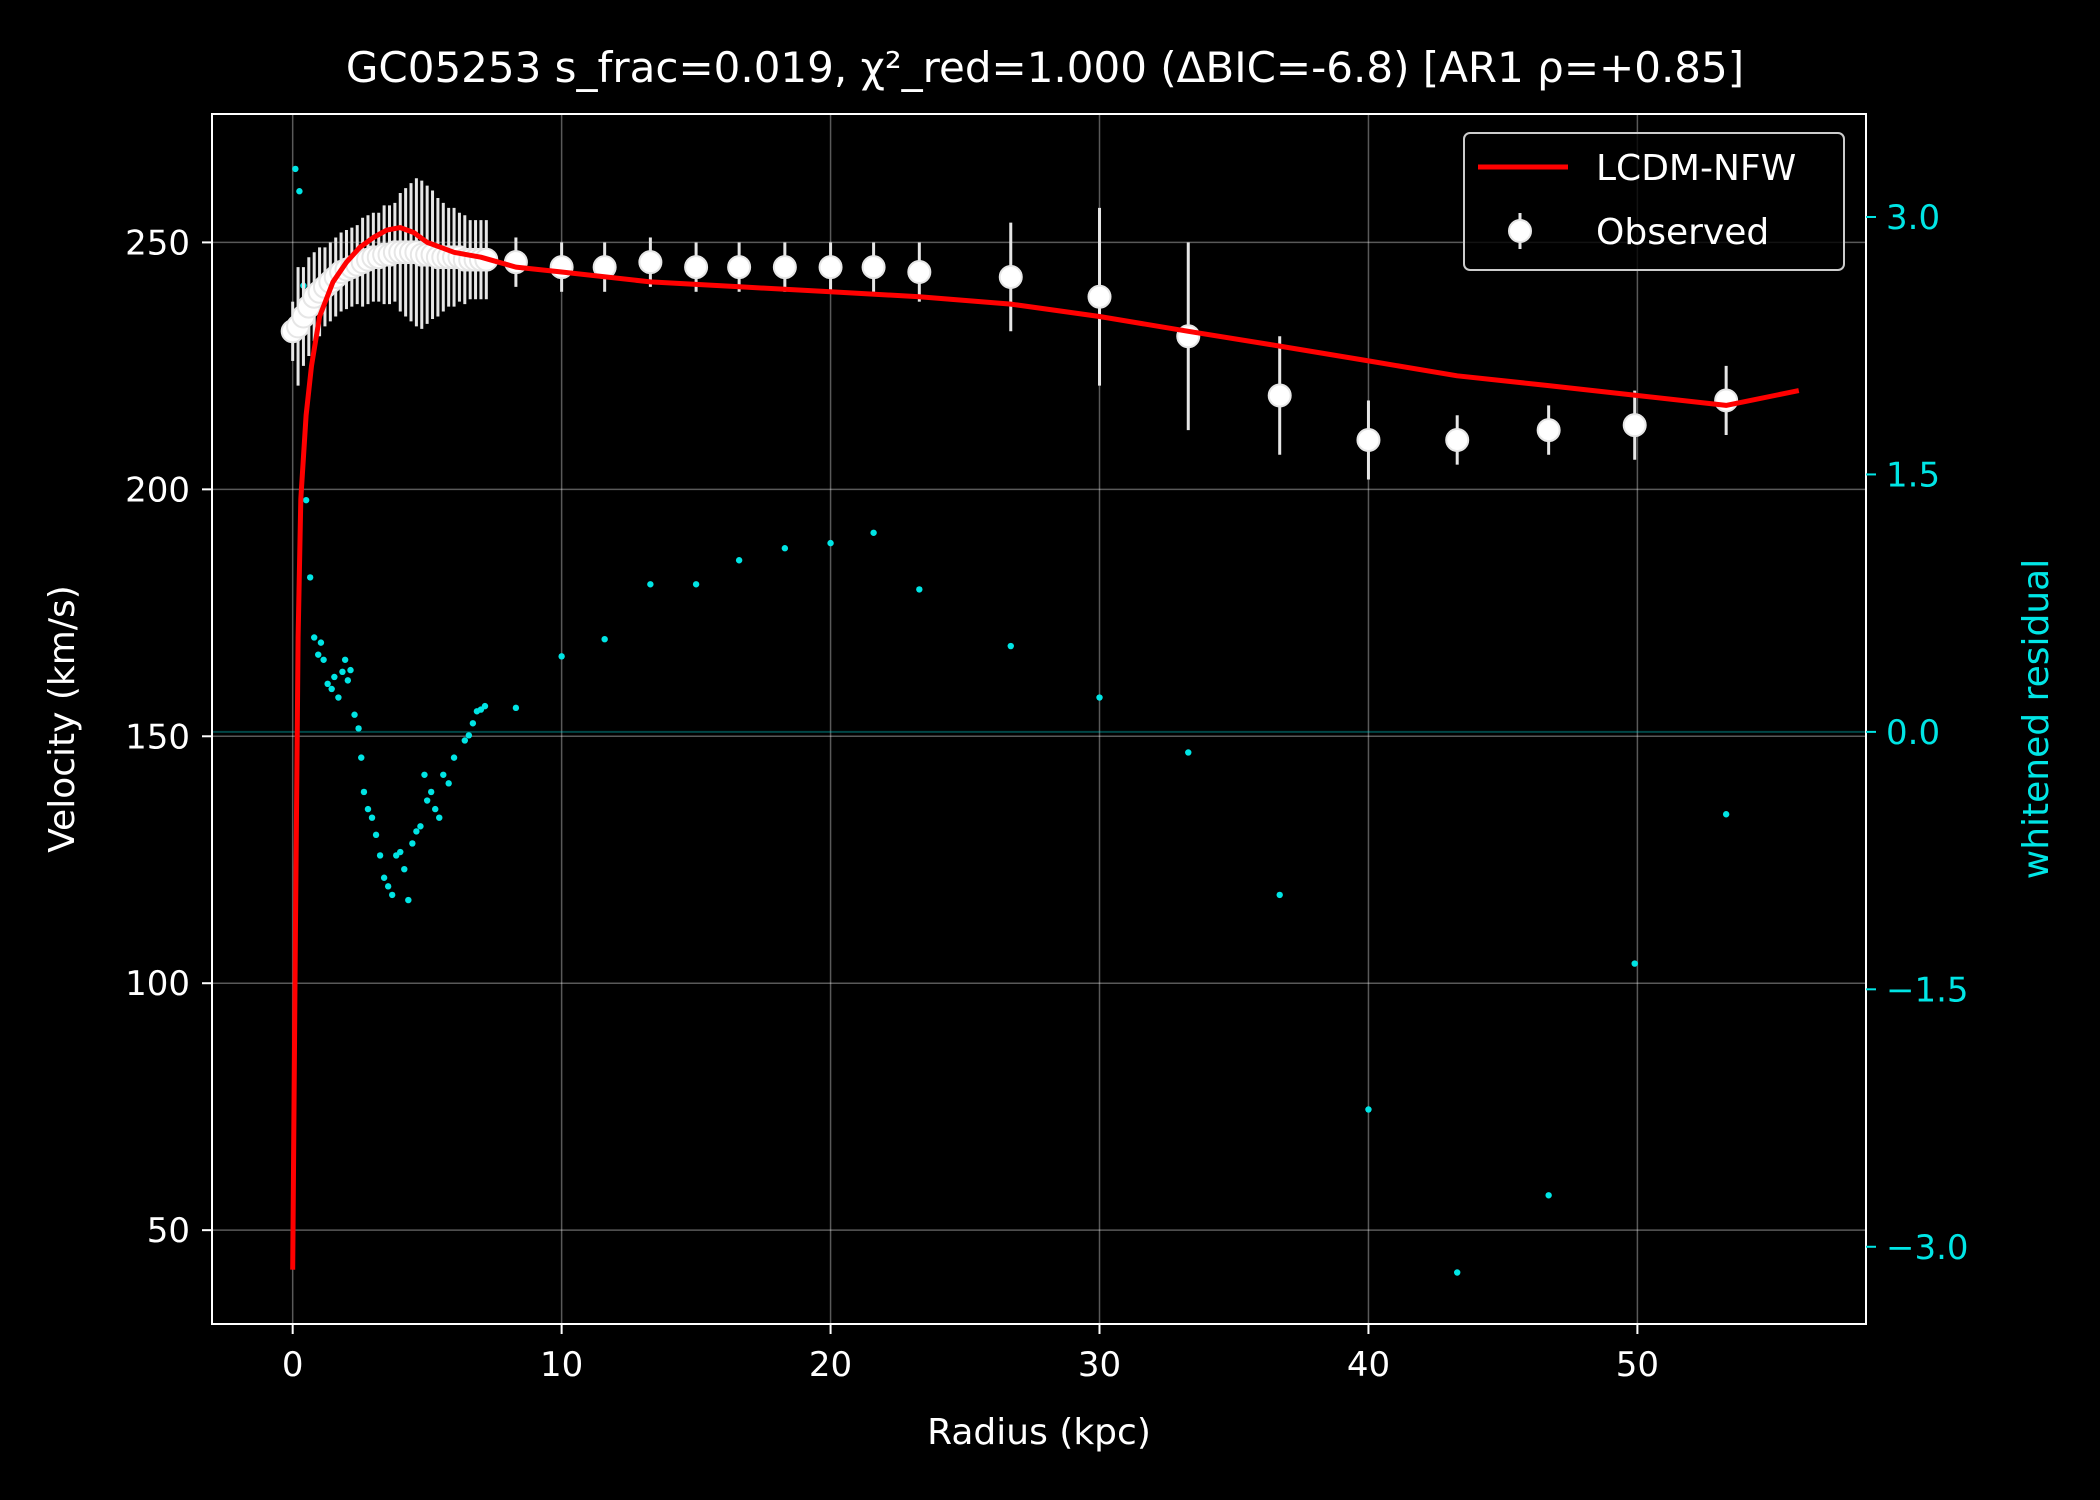  Describe the element at coordinates (1368, 1365) in the screenshot. I see `x-tick-label: 40` at that location.